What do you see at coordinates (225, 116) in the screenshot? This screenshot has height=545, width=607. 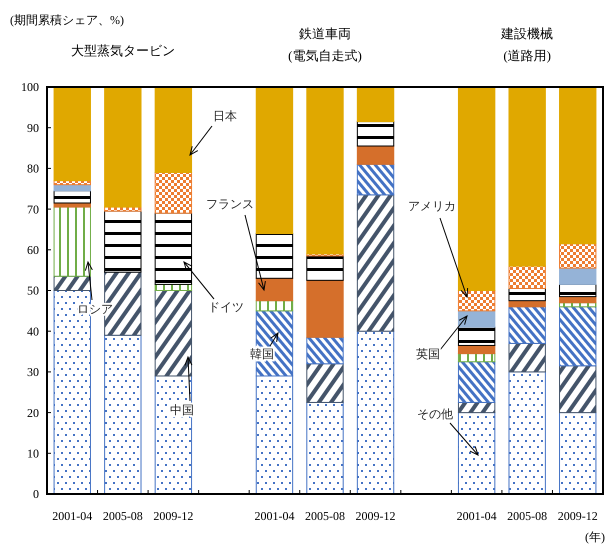 I see `series-label: 日本` at bounding box center [225, 116].